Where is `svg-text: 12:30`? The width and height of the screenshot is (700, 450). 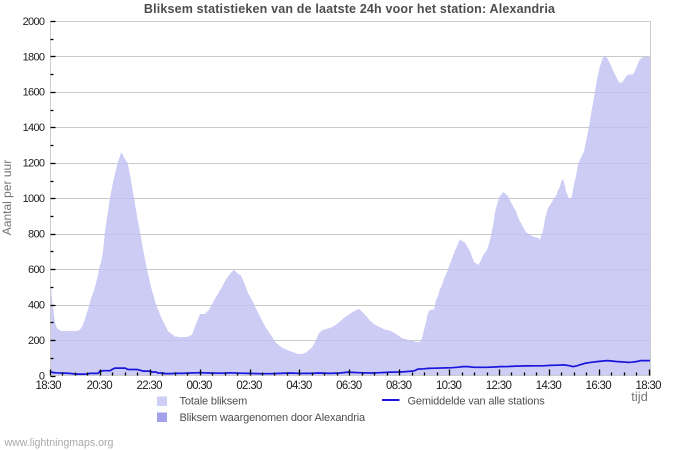
svg-text: 12:30 is located at coordinates (499, 386).